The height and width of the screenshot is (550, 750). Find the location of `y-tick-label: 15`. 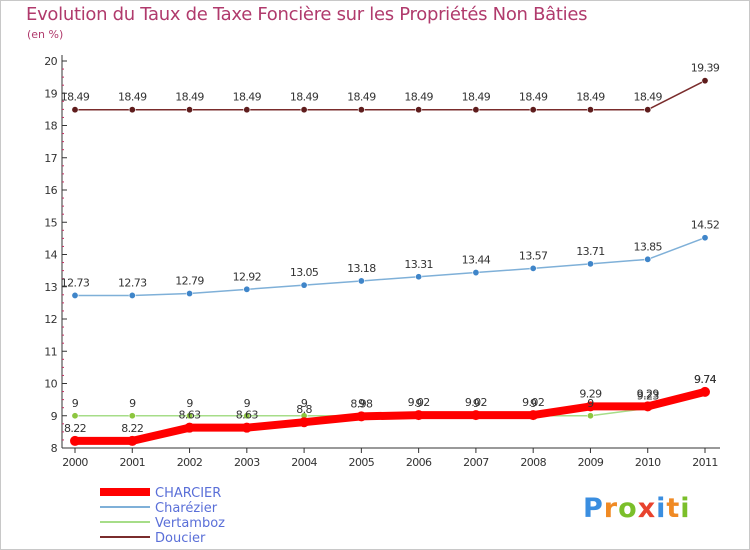

y-tick-label: 15 is located at coordinates (50, 222).